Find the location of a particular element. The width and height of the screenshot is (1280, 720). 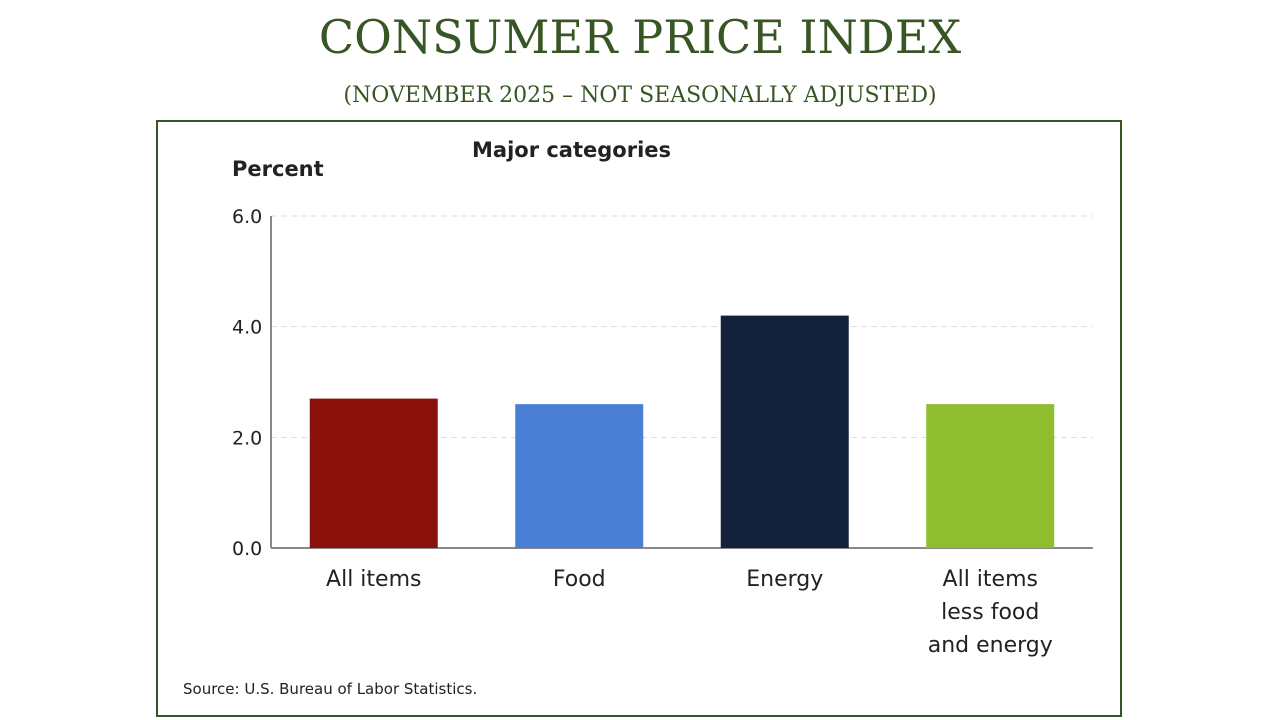

y-tick-label: 2.0 is located at coordinates (247, 438).